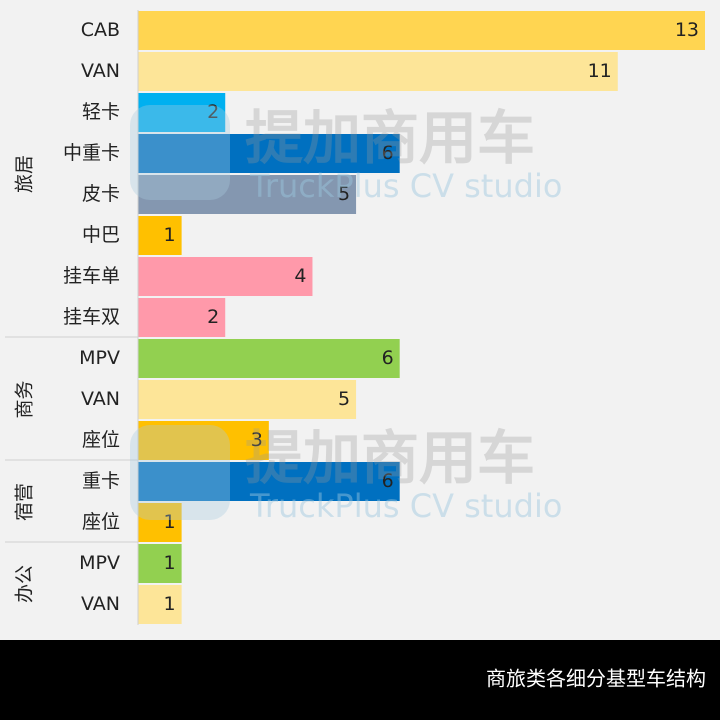  I want to click on group-label: 宿营, so click(25, 502).